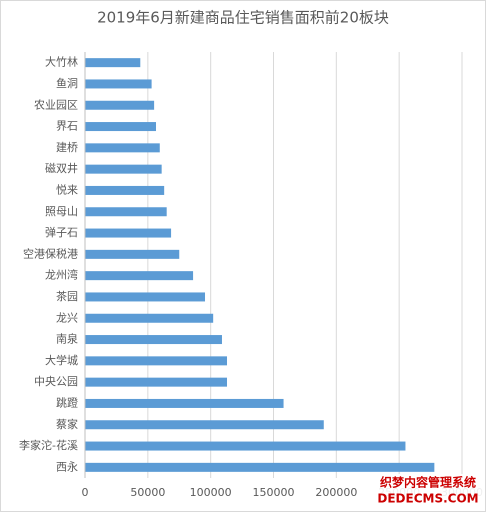 The height and width of the screenshot is (512, 486). What do you see at coordinates (67, 402) in the screenshot?
I see `y-tick-label: 跳蹬` at bounding box center [67, 402].